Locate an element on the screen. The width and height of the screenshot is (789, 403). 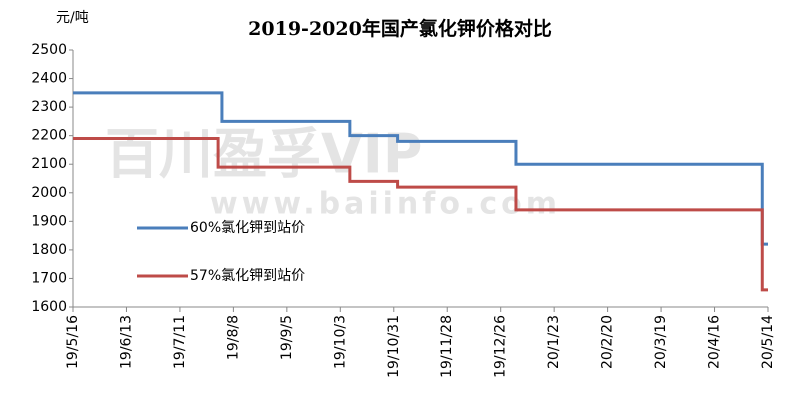
x-tick-label: 20/3/19 is located at coordinates (661, 342).